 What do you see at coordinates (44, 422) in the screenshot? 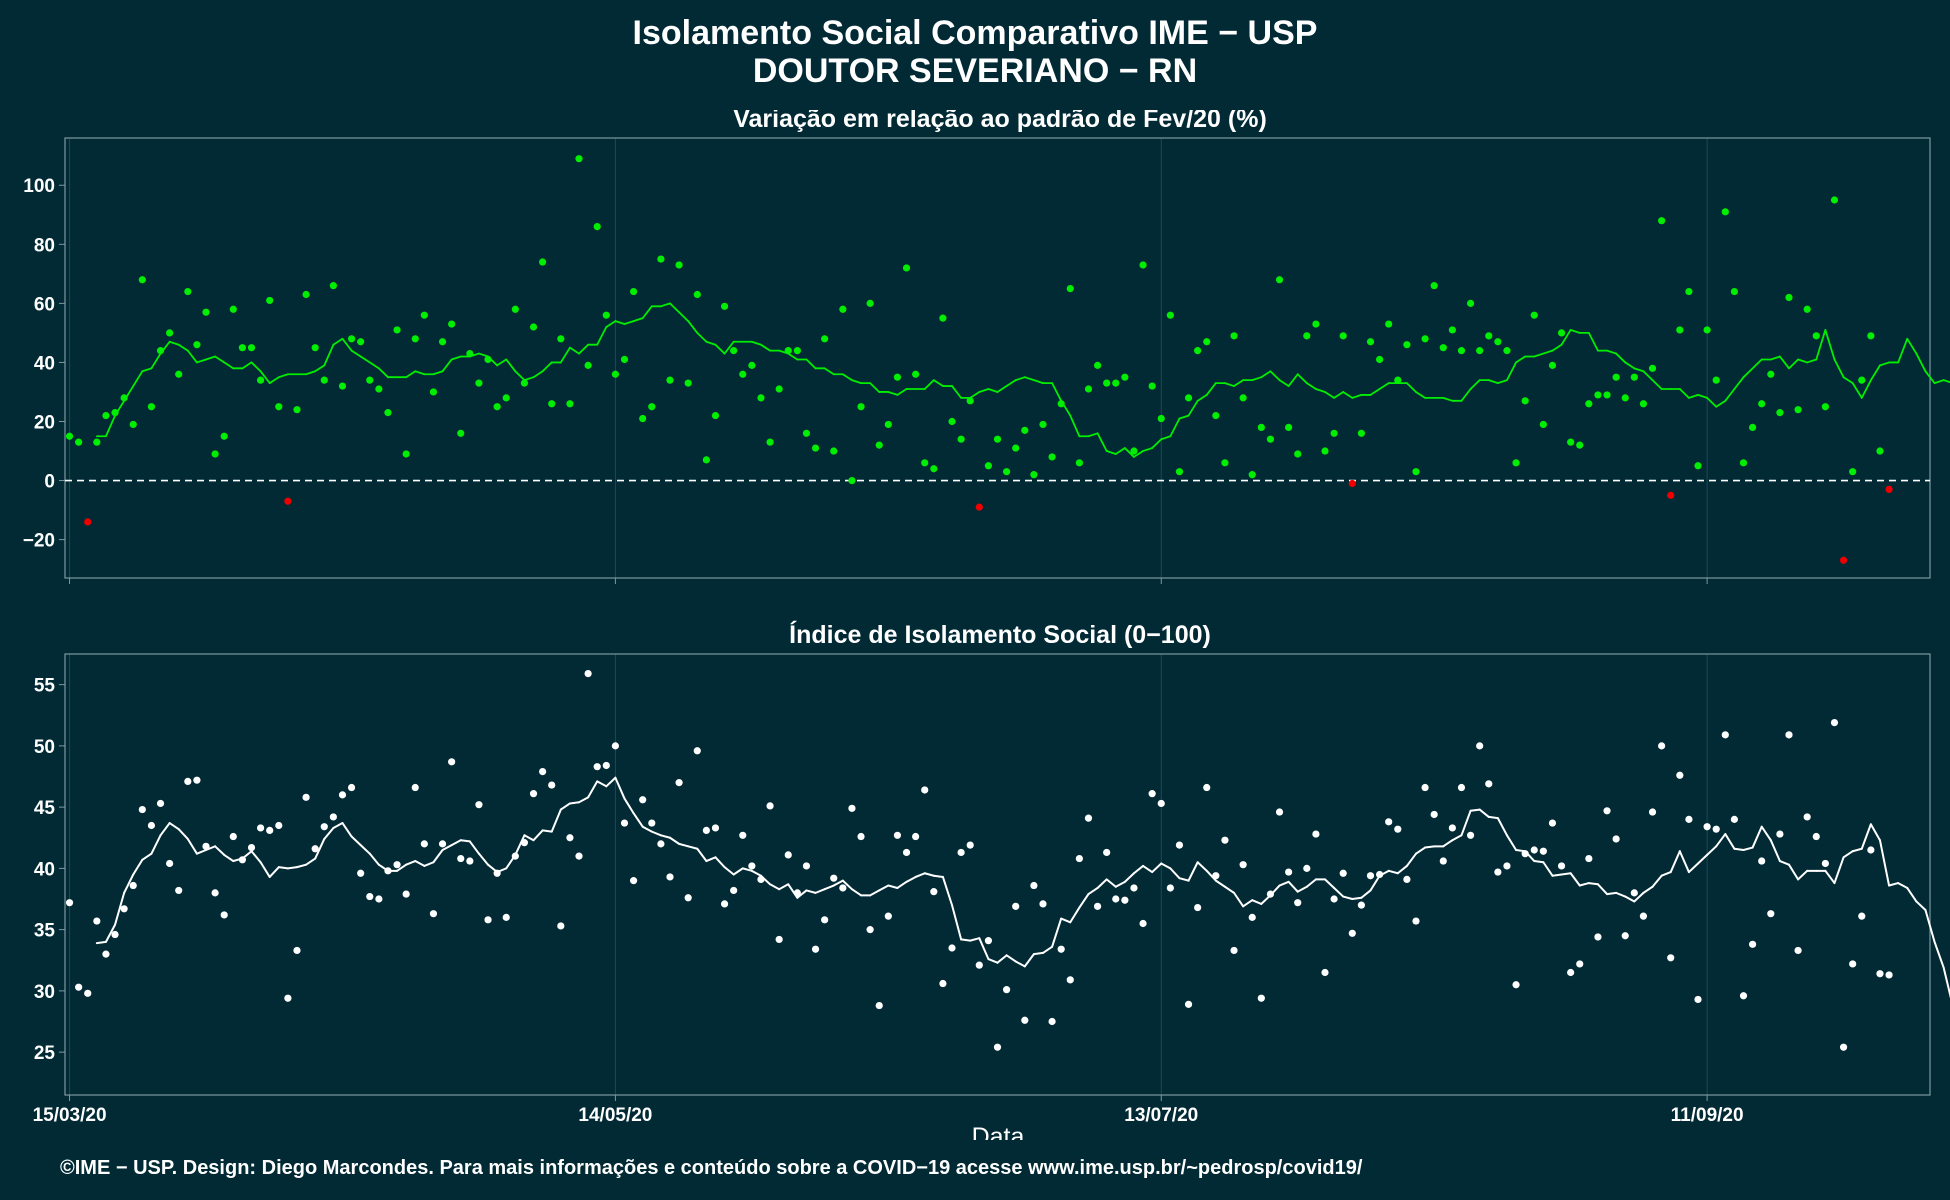
I see `y-tick-label: 20` at bounding box center [44, 422].